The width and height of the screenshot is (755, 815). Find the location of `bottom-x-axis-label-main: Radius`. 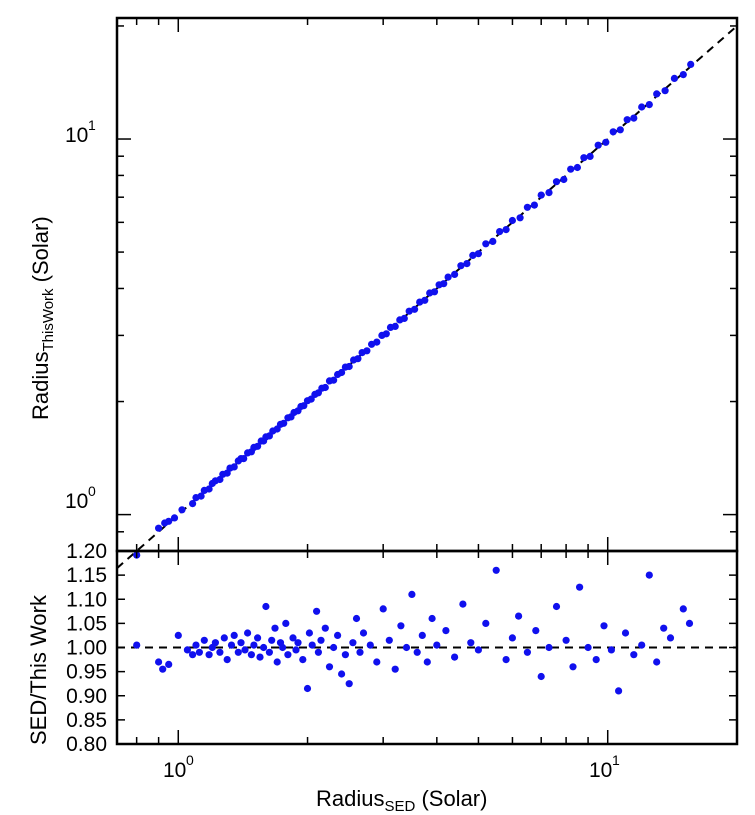

bottom-x-axis-label-main: Radius is located at coordinates (350, 798).